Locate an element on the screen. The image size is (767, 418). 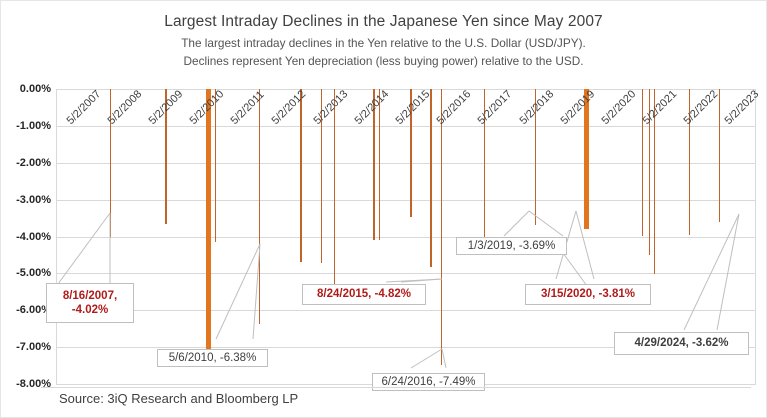
callout-2015-label: 8/24/2015, -4.82% is located at coordinates (364, 294).